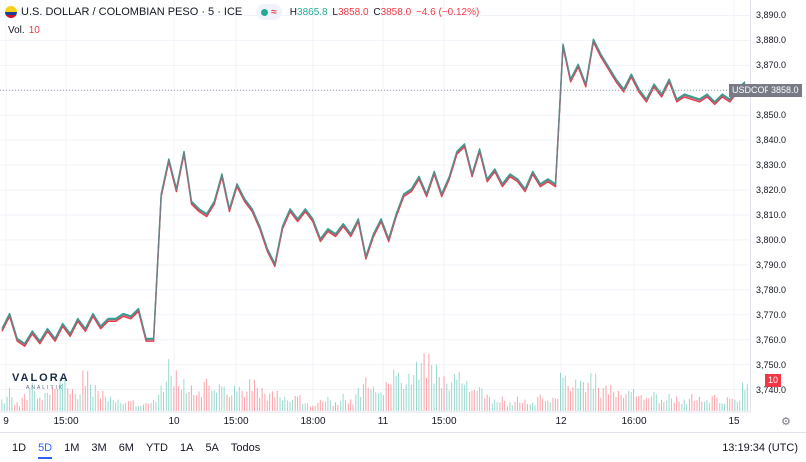  I want to click on price-tick-label: 3,870.0, so click(771, 65).